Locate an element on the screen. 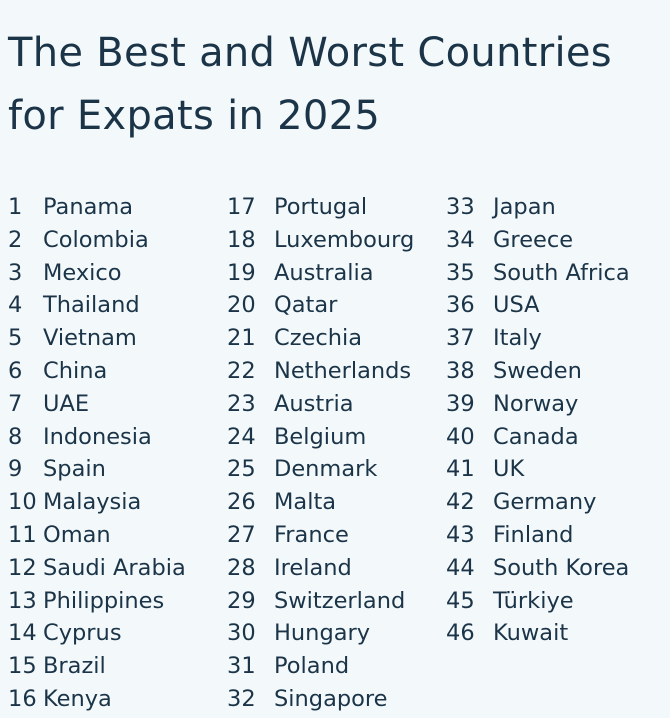 Image resolution: width=670 pixels, height=718 pixels. ranking-row: 6 China is located at coordinates (97, 371).